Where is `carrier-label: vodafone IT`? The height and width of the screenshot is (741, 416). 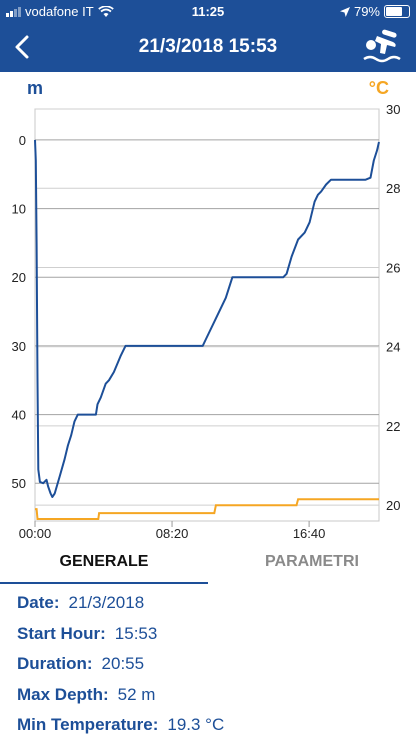
carrier-label: vodafone IT is located at coordinates (59, 11).